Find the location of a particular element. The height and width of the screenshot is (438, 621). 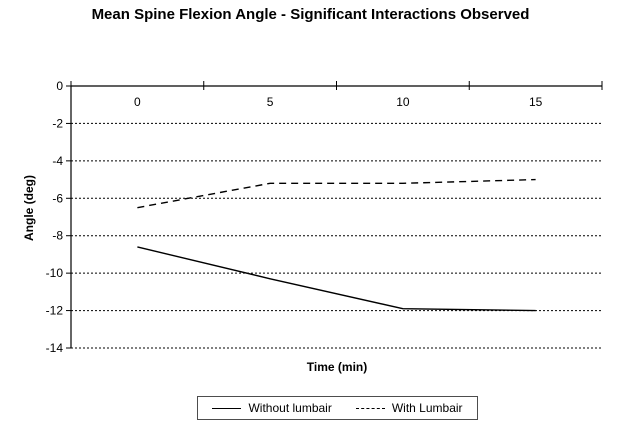

legend-item-without-lumbair: Without lumbair is located at coordinates (272, 408).